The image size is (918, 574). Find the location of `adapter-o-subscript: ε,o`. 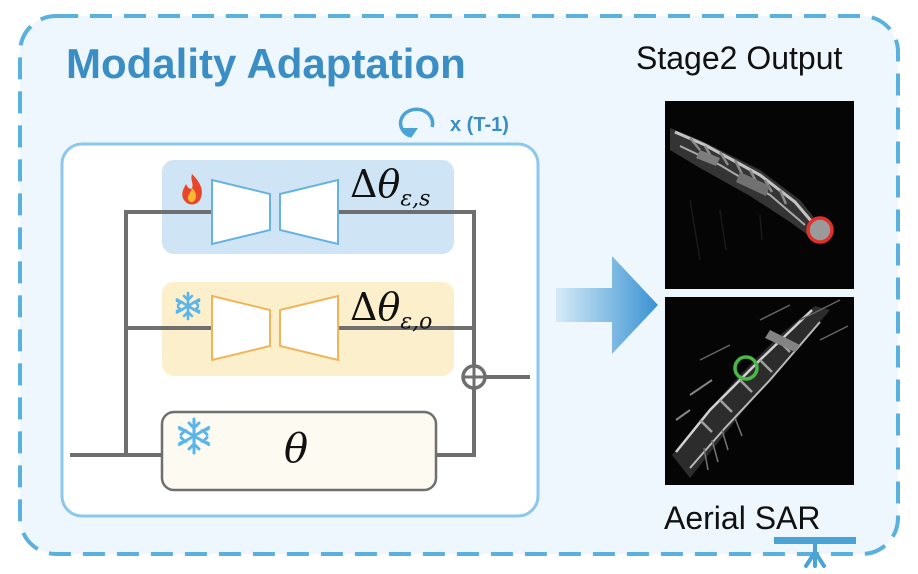

adapter-o-subscript: ε,o is located at coordinates (416, 322).